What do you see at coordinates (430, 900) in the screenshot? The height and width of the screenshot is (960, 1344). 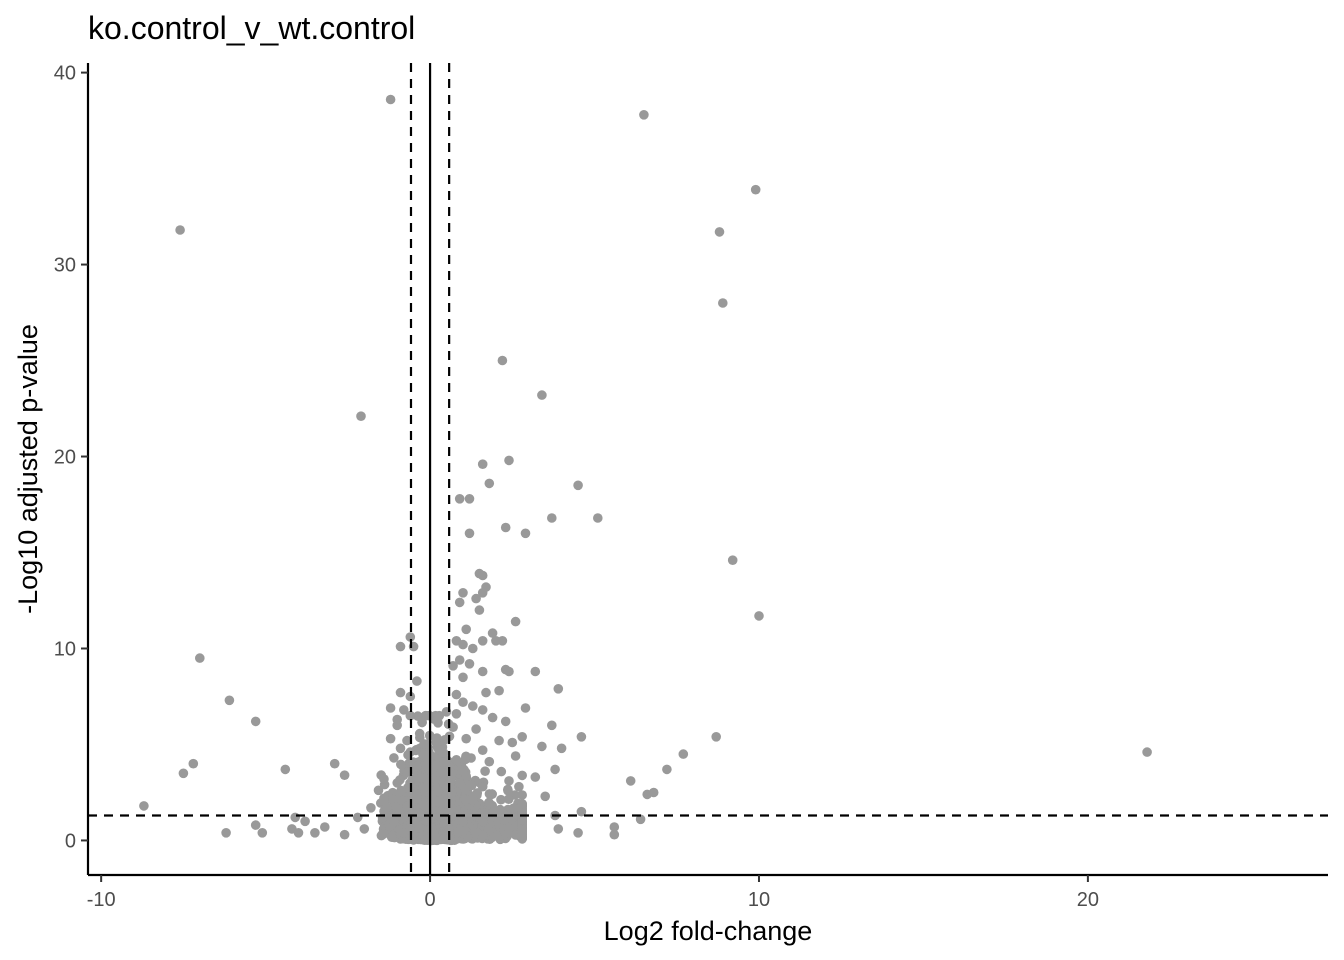 I see `x-tick-label: 0` at bounding box center [430, 900].